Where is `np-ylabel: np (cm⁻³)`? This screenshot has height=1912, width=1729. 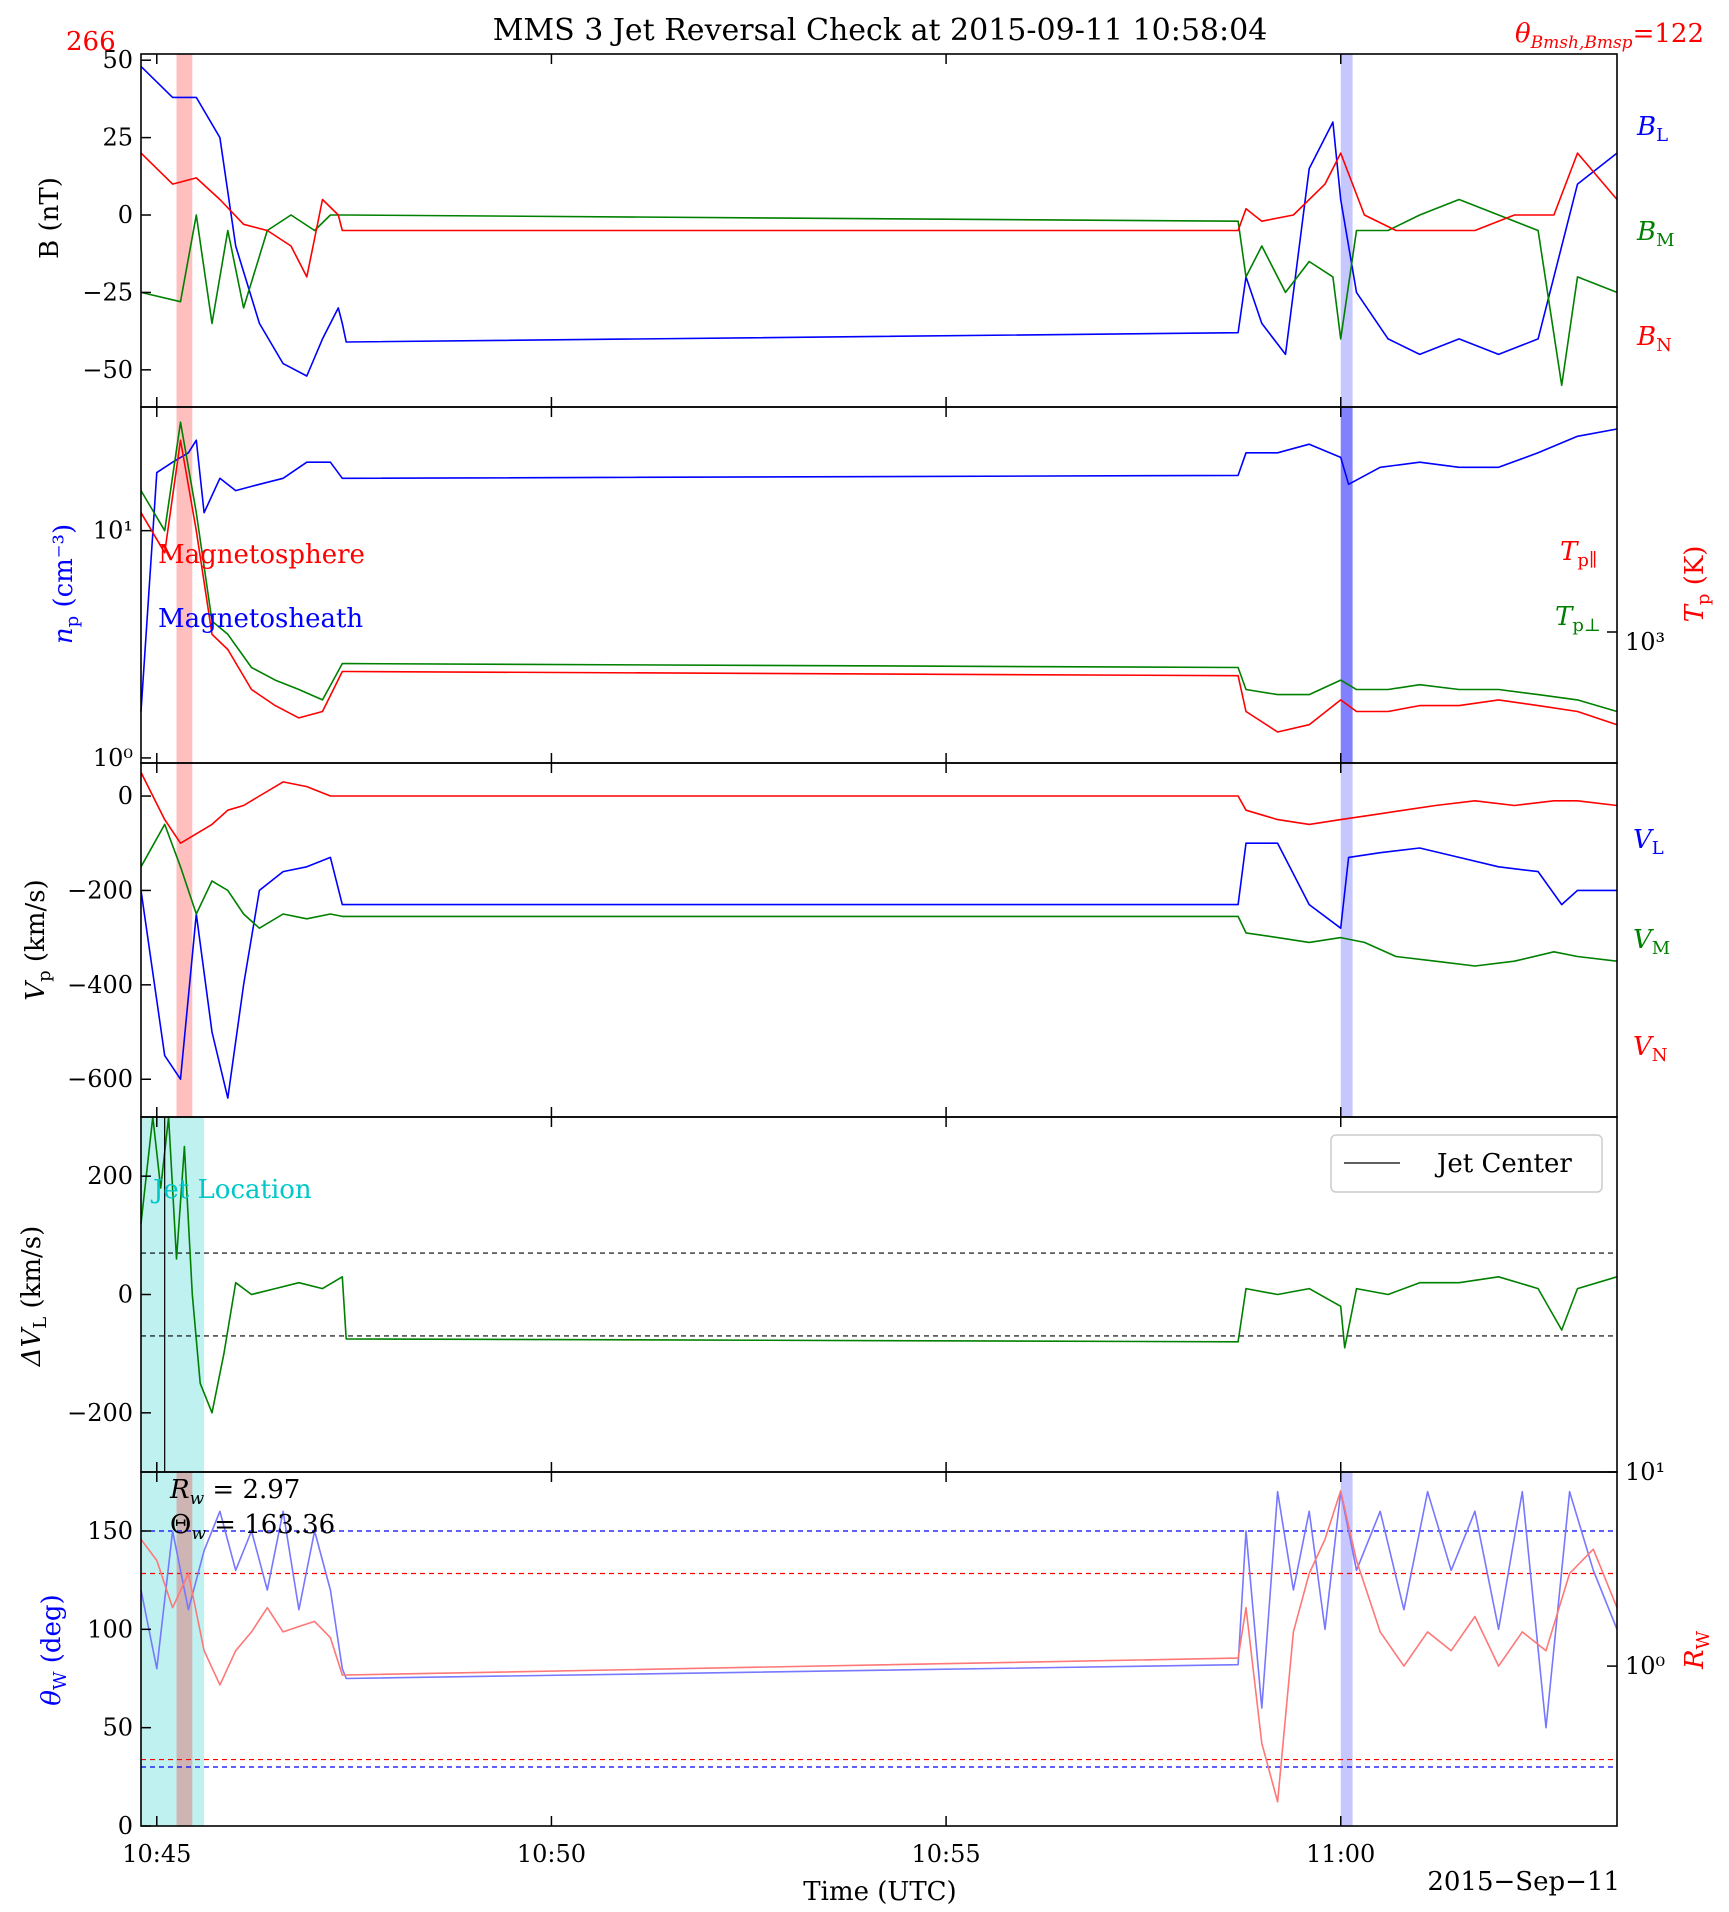
np-ylabel: np (cm⁻³) is located at coordinates (66, 584).